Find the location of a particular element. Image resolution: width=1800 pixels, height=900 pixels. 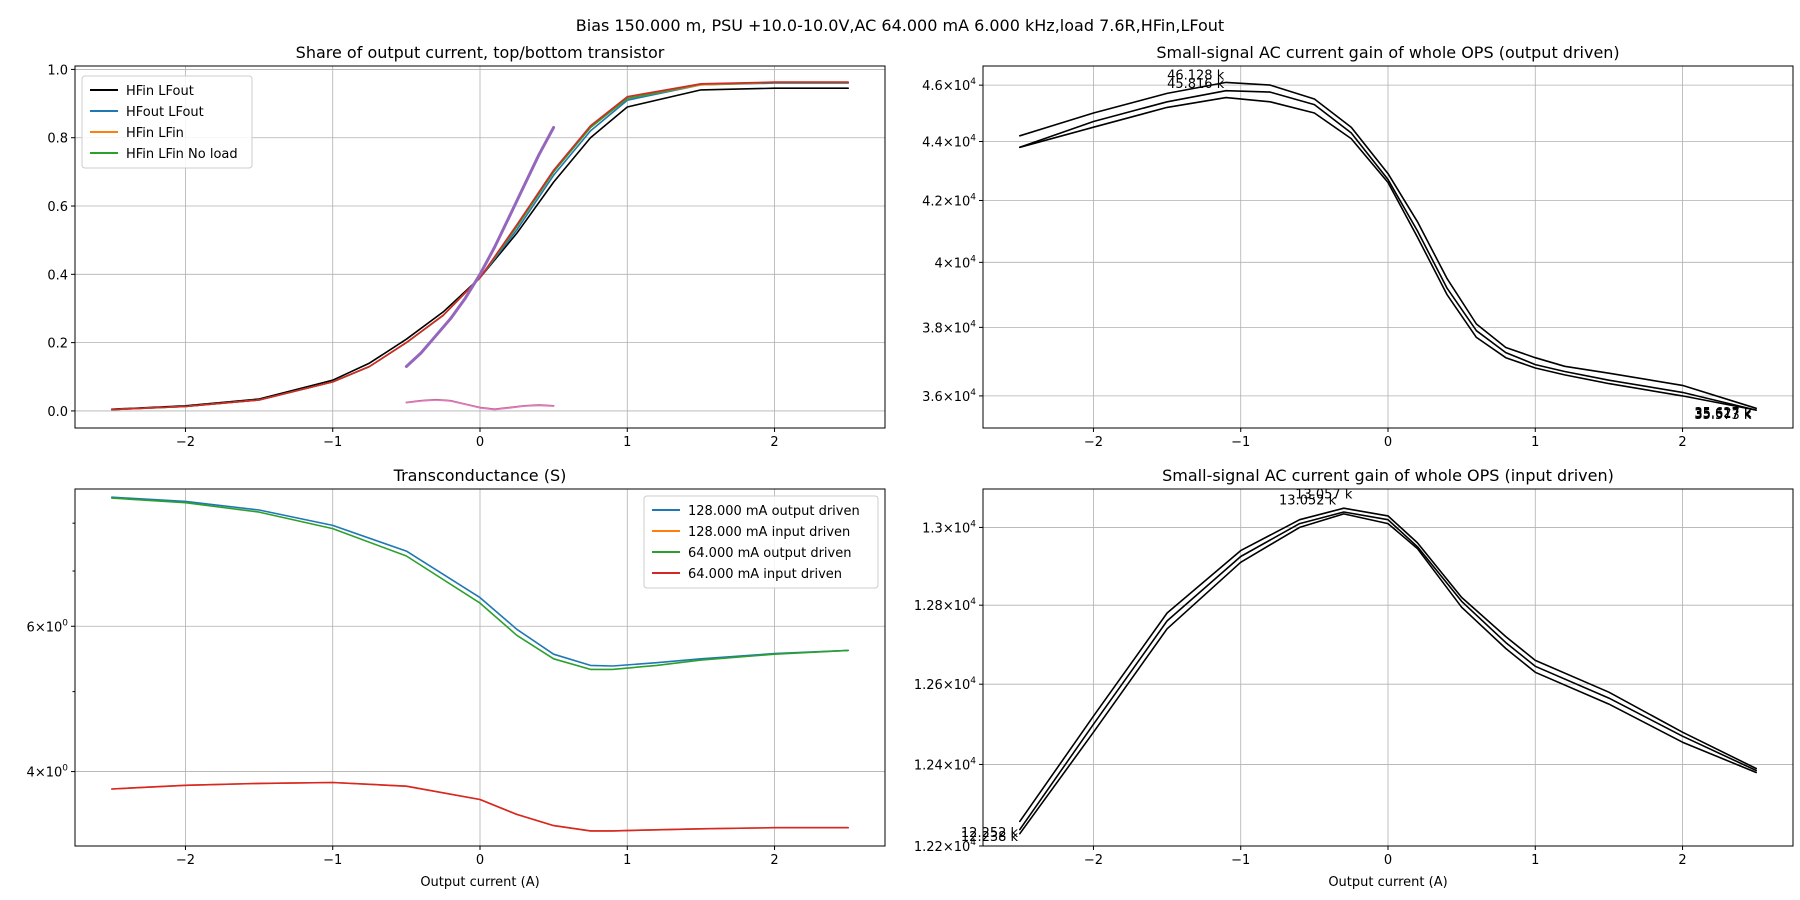

chart-transconductance-legend-box is located at coordinates (761, 542).